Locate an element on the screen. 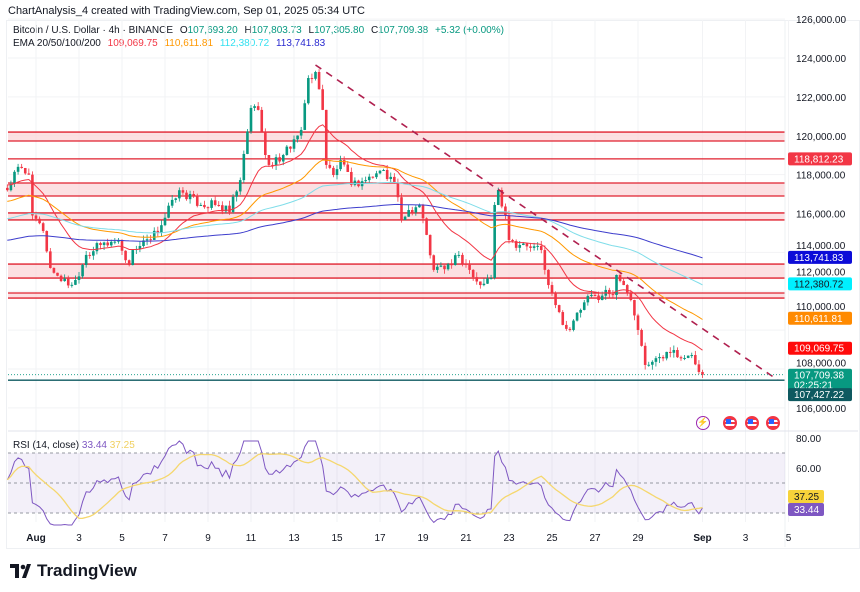 Image resolution: width=860 pixels, height=592 pixels. price-tick: 122,000.00 is located at coordinates (821, 98).